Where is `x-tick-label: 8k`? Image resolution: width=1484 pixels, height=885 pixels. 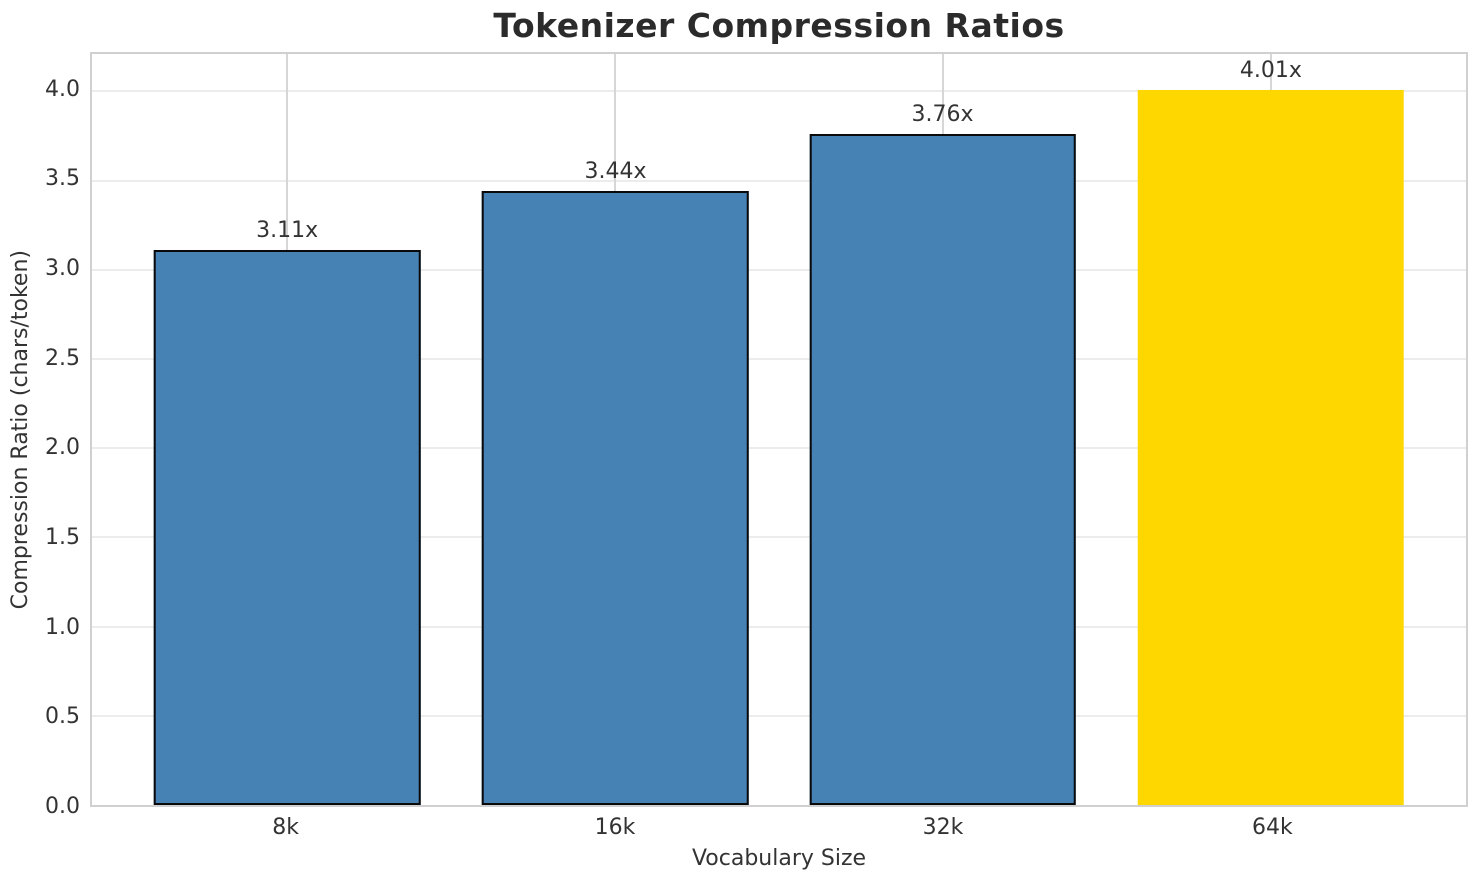 x-tick-label: 8k is located at coordinates (286, 827).